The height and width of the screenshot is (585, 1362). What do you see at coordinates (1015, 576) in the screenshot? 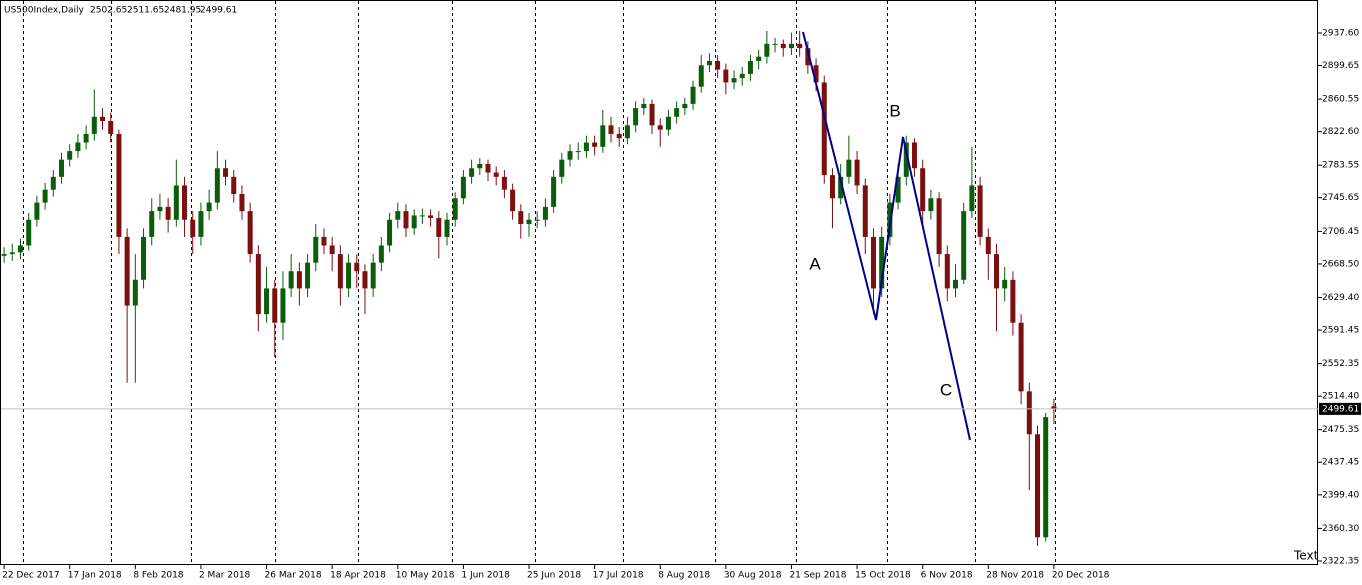
I see `x-tick-label: 28 Nov 2018` at bounding box center [1015, 576].